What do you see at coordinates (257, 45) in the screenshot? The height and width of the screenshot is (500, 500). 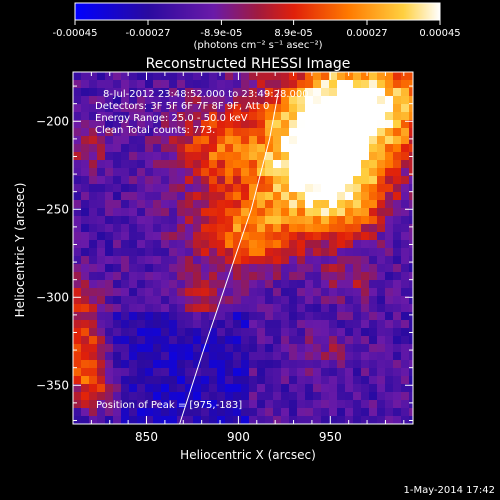 I see `colorbar-unit-label: (photons cm⁻² s⁻¹ asec⁻²)` at bounding box center [257, 45].